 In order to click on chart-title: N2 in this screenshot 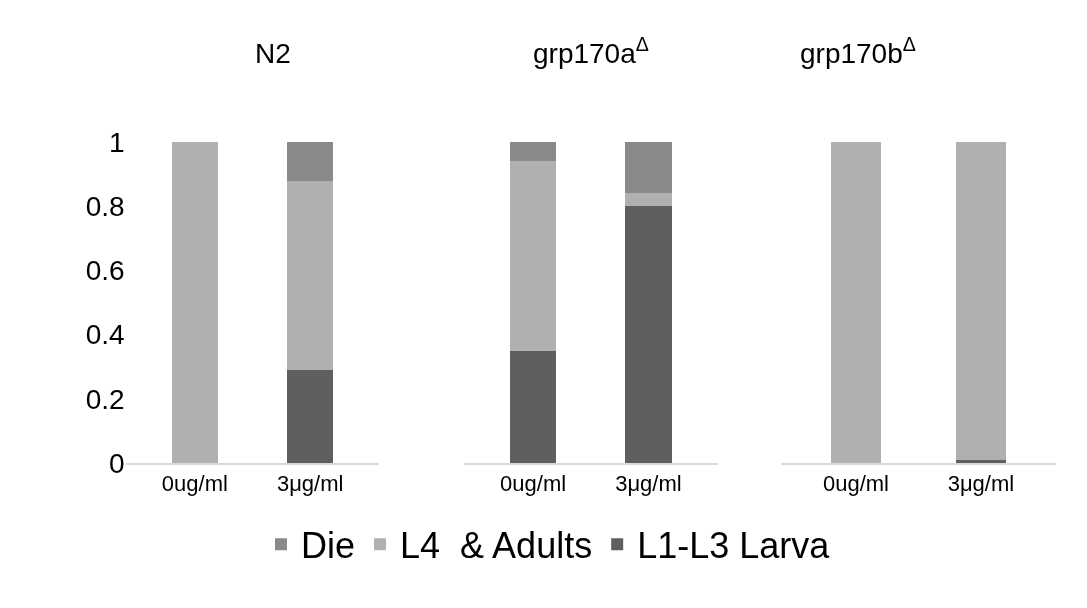, I will do `click(273, 53)`.